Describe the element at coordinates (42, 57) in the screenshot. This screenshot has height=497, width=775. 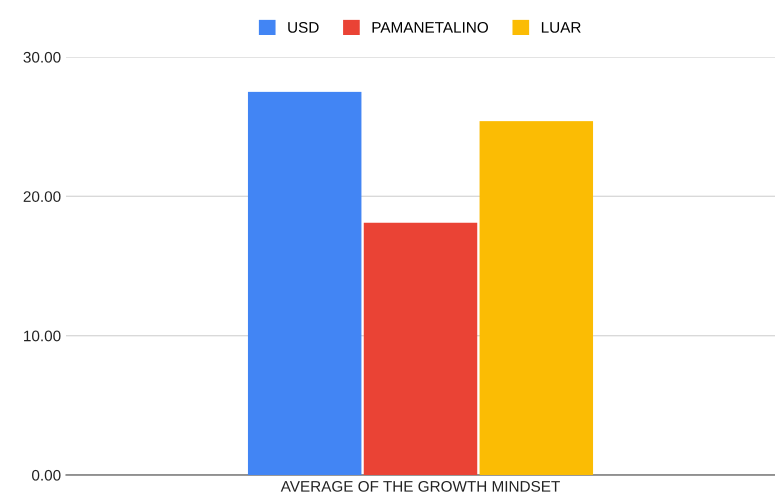
I see `y-tick-label: 30.00` at that location.